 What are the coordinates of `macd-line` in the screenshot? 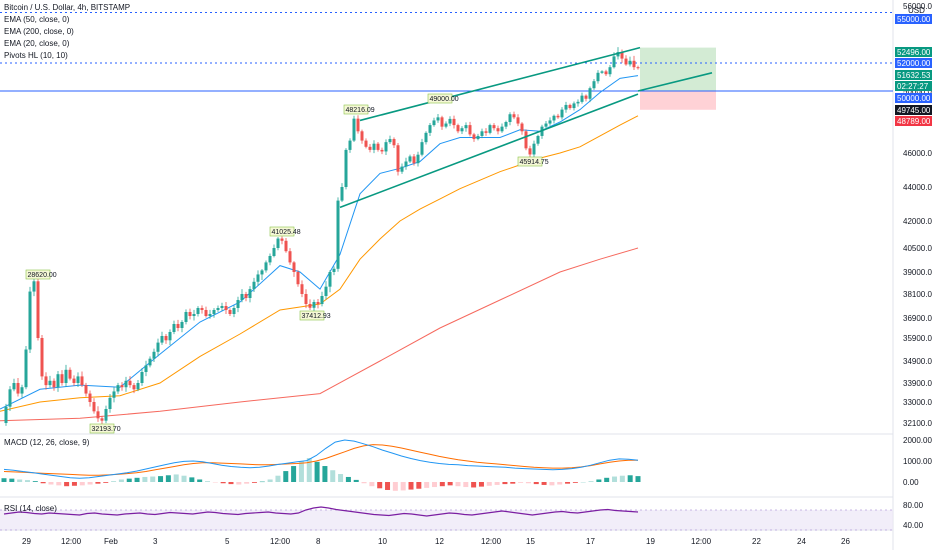 It's located at (321, 459).